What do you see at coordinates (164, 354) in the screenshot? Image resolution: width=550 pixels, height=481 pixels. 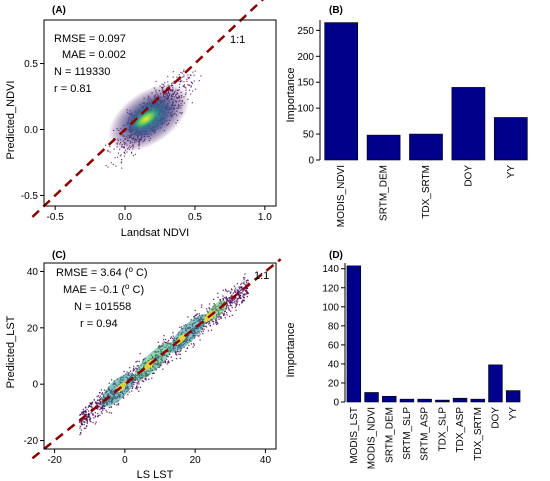 I see `panel-c-density-cloud` at bounding box center [164, 354].